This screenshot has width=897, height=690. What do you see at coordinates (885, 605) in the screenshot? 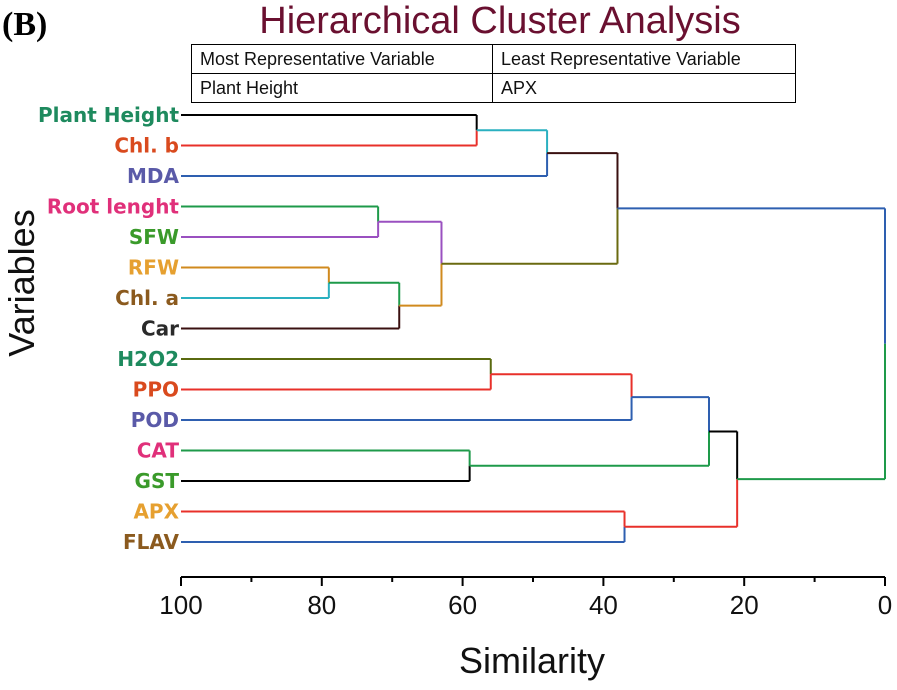
I see `x-tick-label: 0` at bounding box center [885, 605].